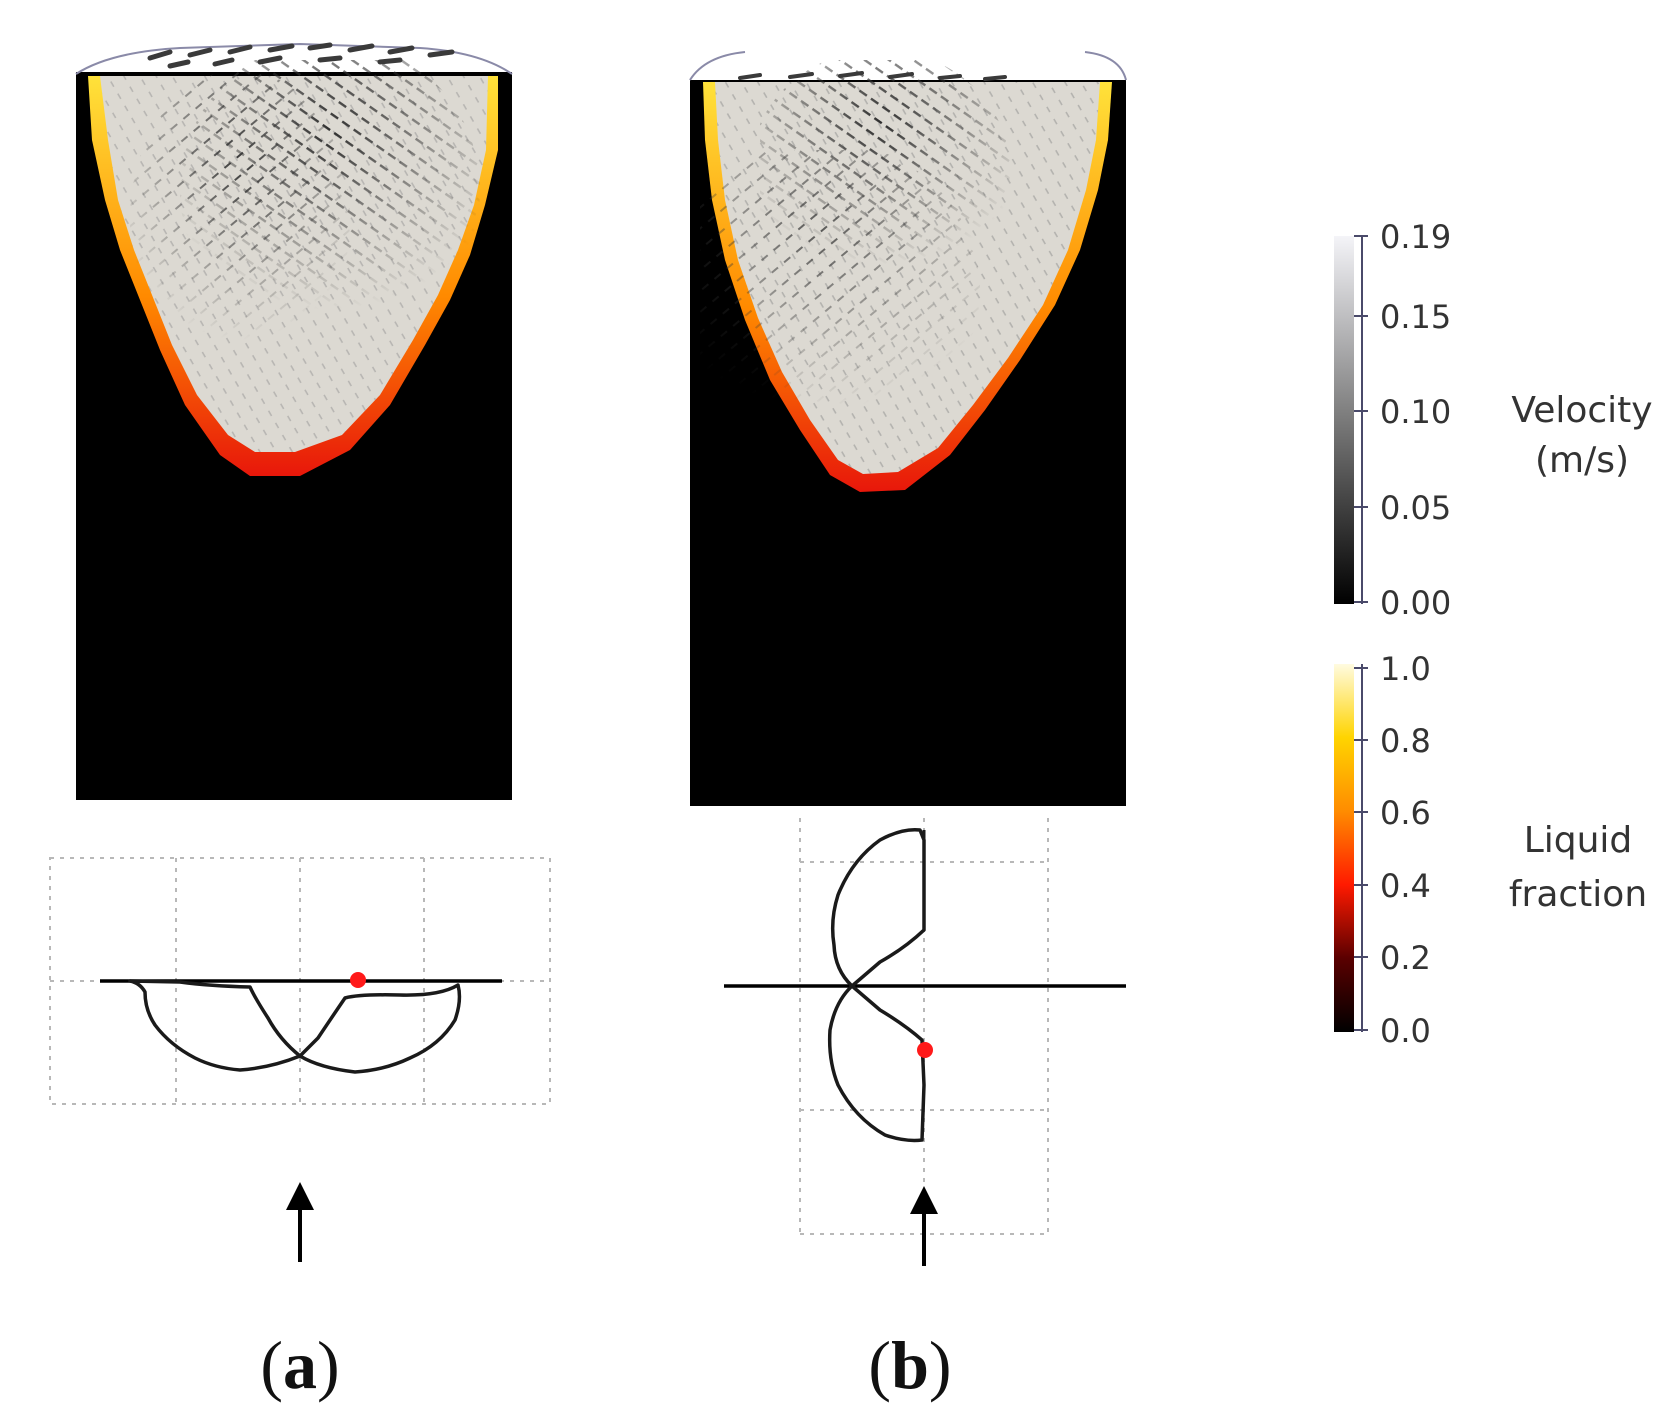 The height and width of the screenshot is (1428, 1678). Describe the element at coordinates (1361, 419) in the screenshot. I see `velocity-colorbar-ticks` at that location.